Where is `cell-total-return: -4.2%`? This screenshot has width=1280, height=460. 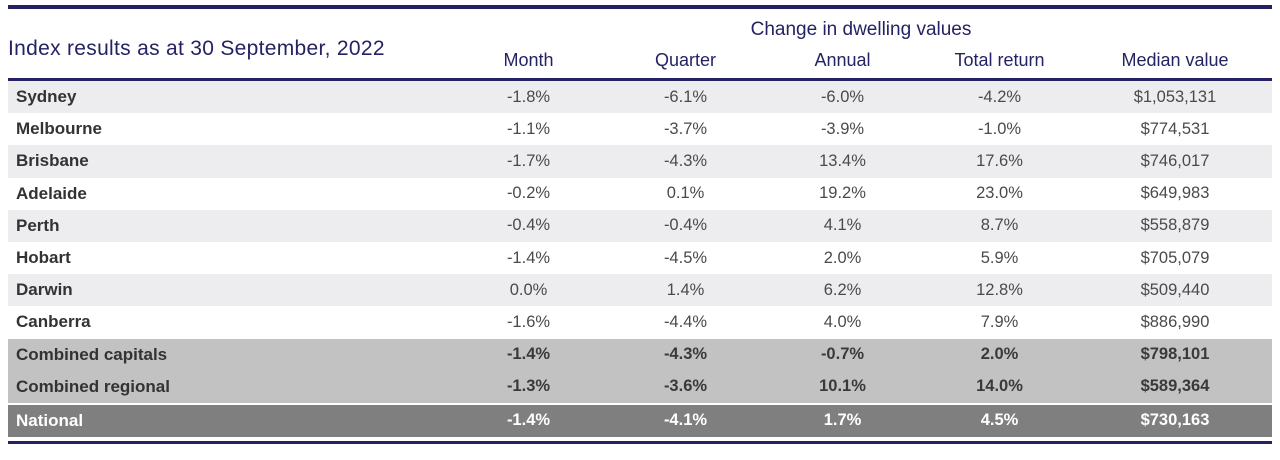
cell-total-return: -4.2% is located at coordinates (999, 96).